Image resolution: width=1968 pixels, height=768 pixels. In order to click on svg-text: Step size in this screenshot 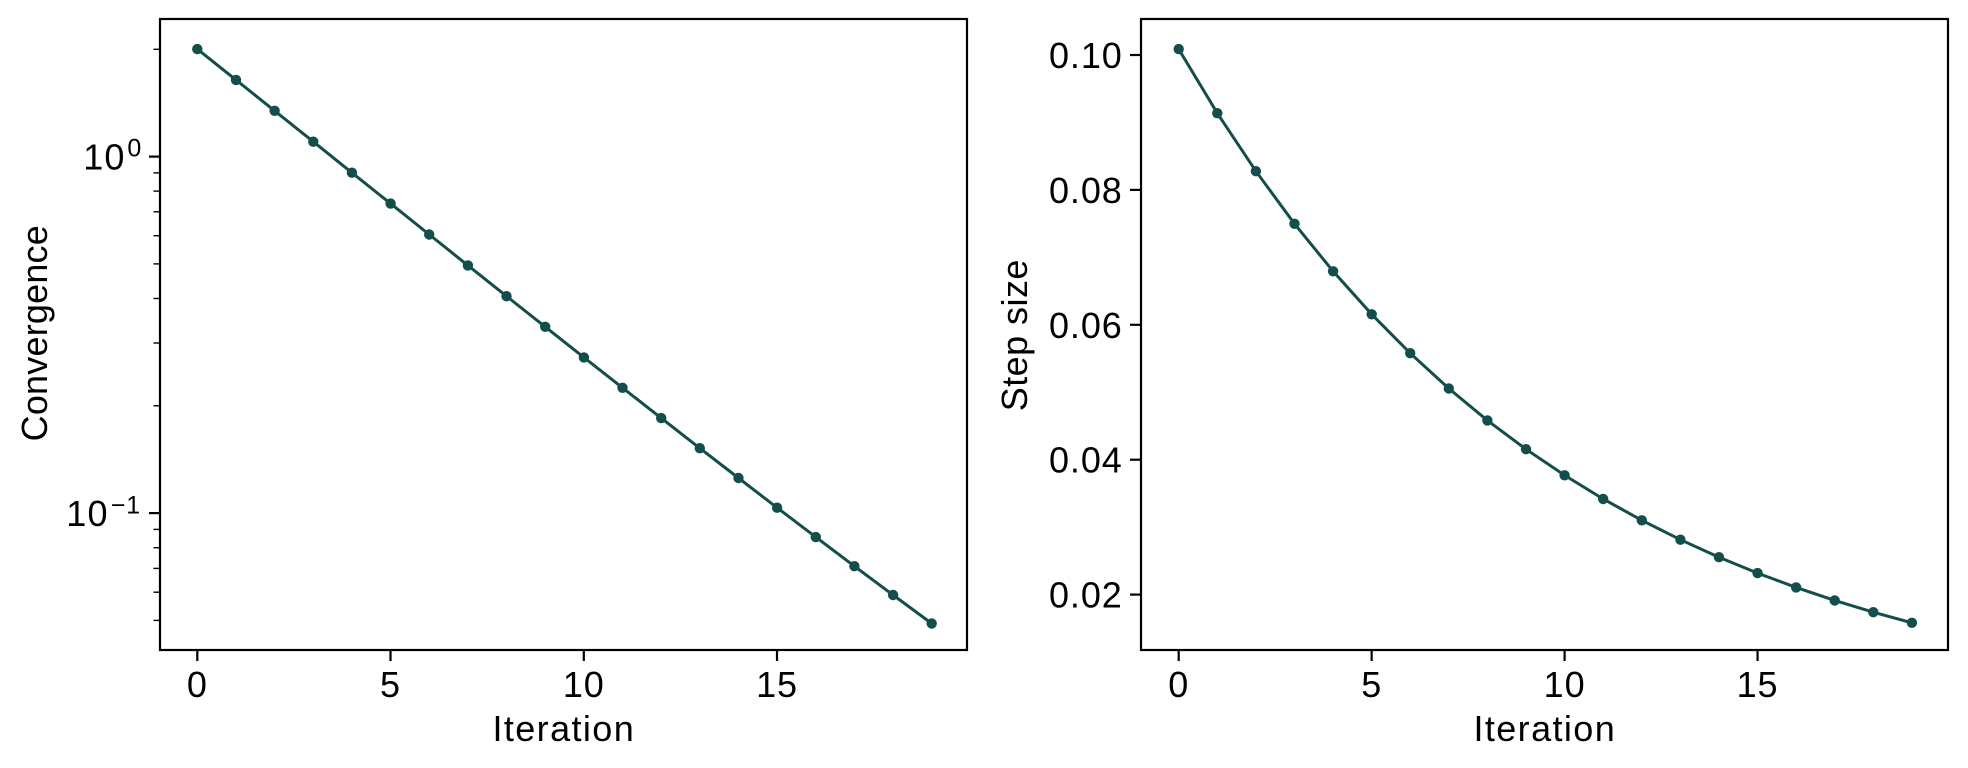, I will do `click(1014, 335)`.